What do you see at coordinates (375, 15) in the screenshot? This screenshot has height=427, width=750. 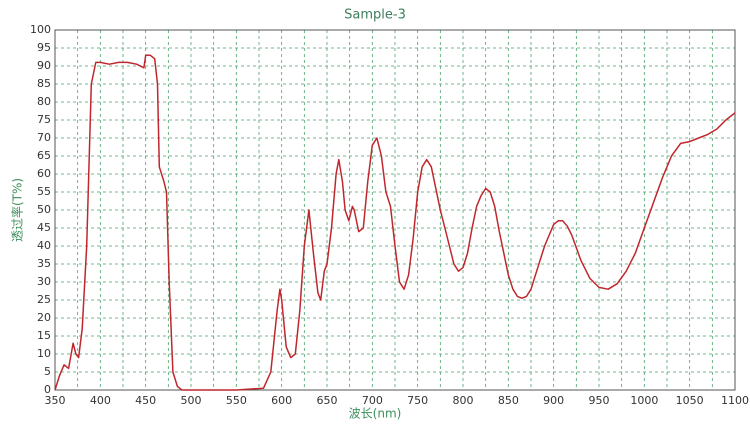 I see `chart-title: Sample-3` at bounding box center [375, 15].